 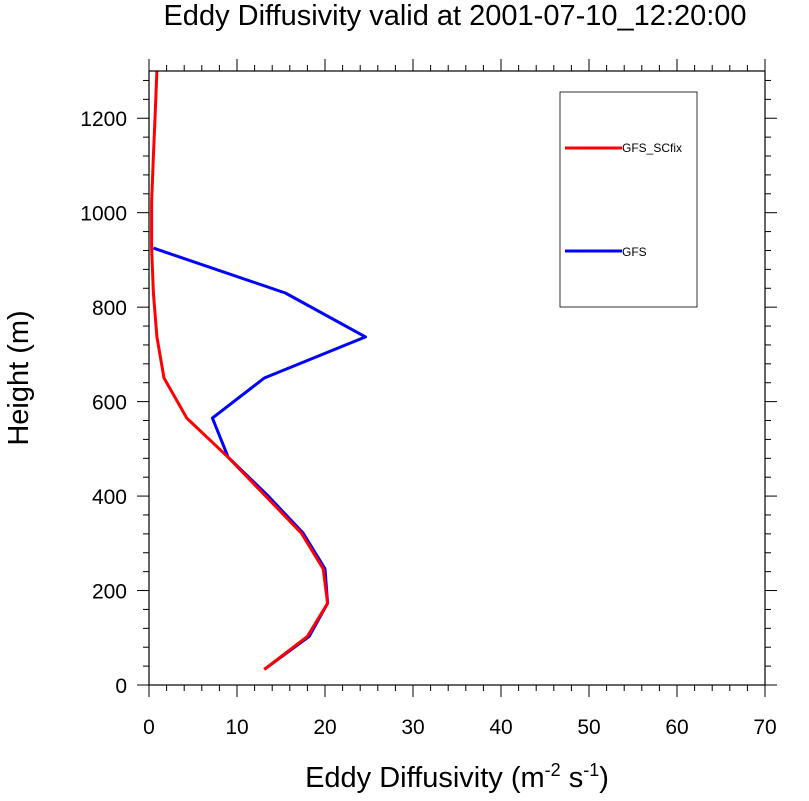 I want to click on x-tick-label: 30, so click(x=412, y=727).